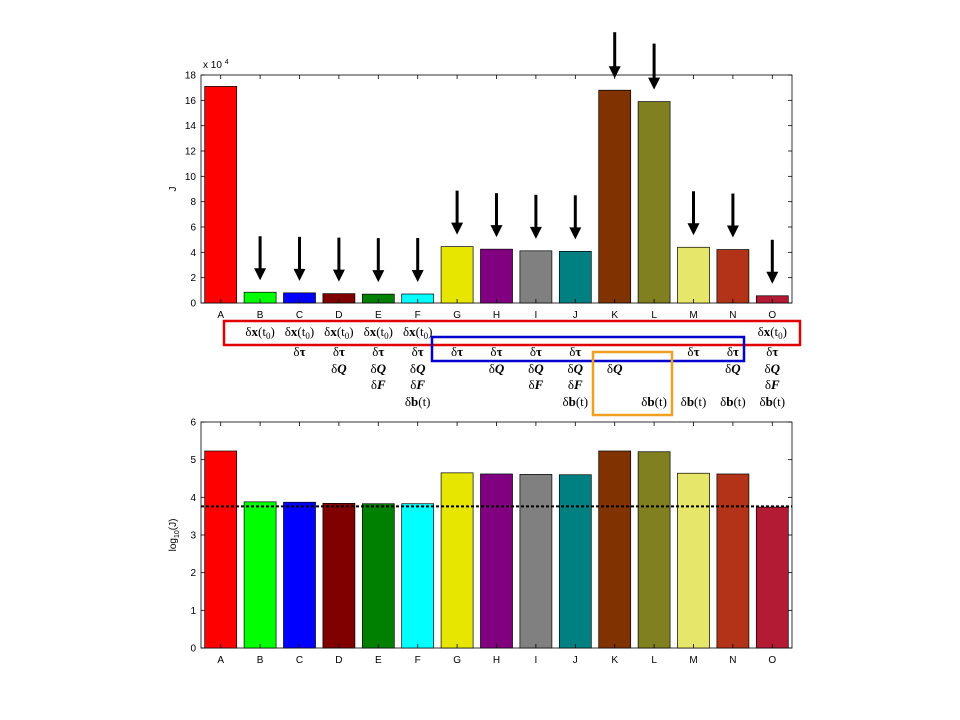  I want to click on arrow-B, so click(260, 258).